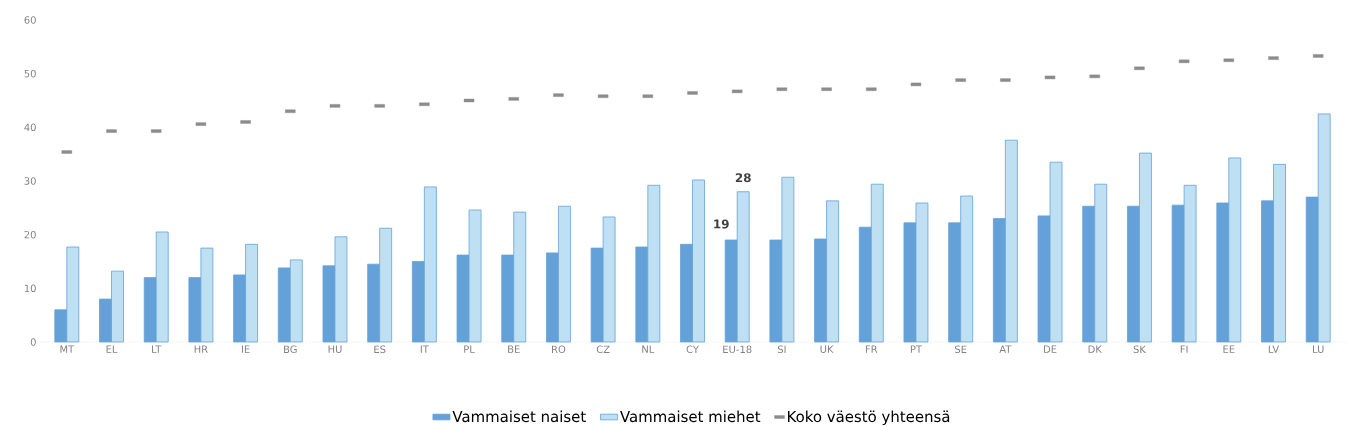 This screenshot has width=1350, height=427. I want to click on x-tick-label: HR, so click(201, 349).